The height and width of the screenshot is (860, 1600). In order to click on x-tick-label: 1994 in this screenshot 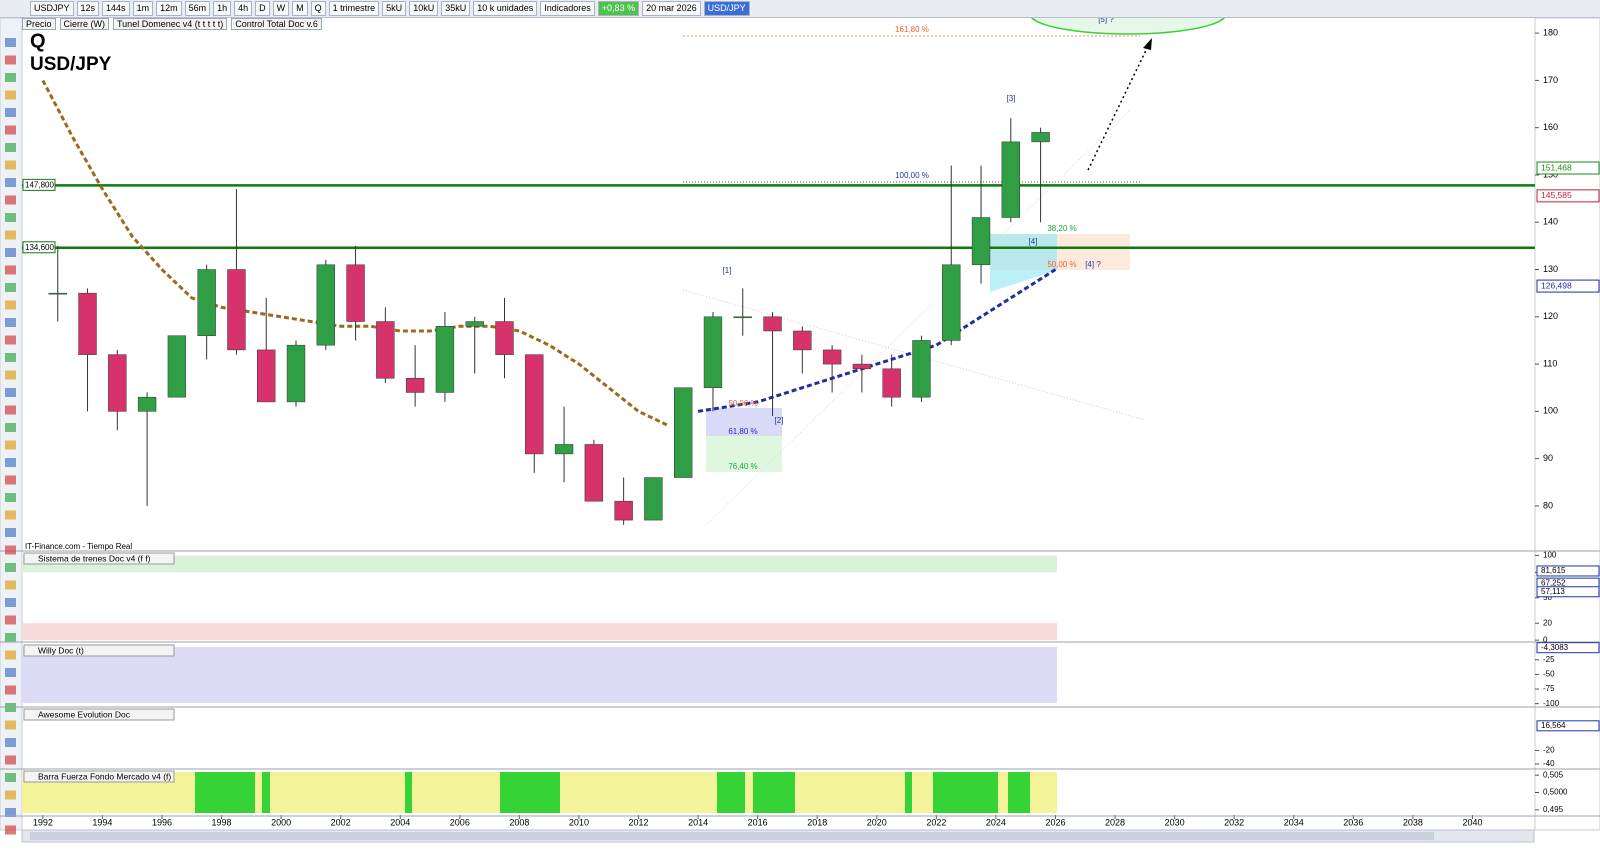, I will do `click(102, 822)`.